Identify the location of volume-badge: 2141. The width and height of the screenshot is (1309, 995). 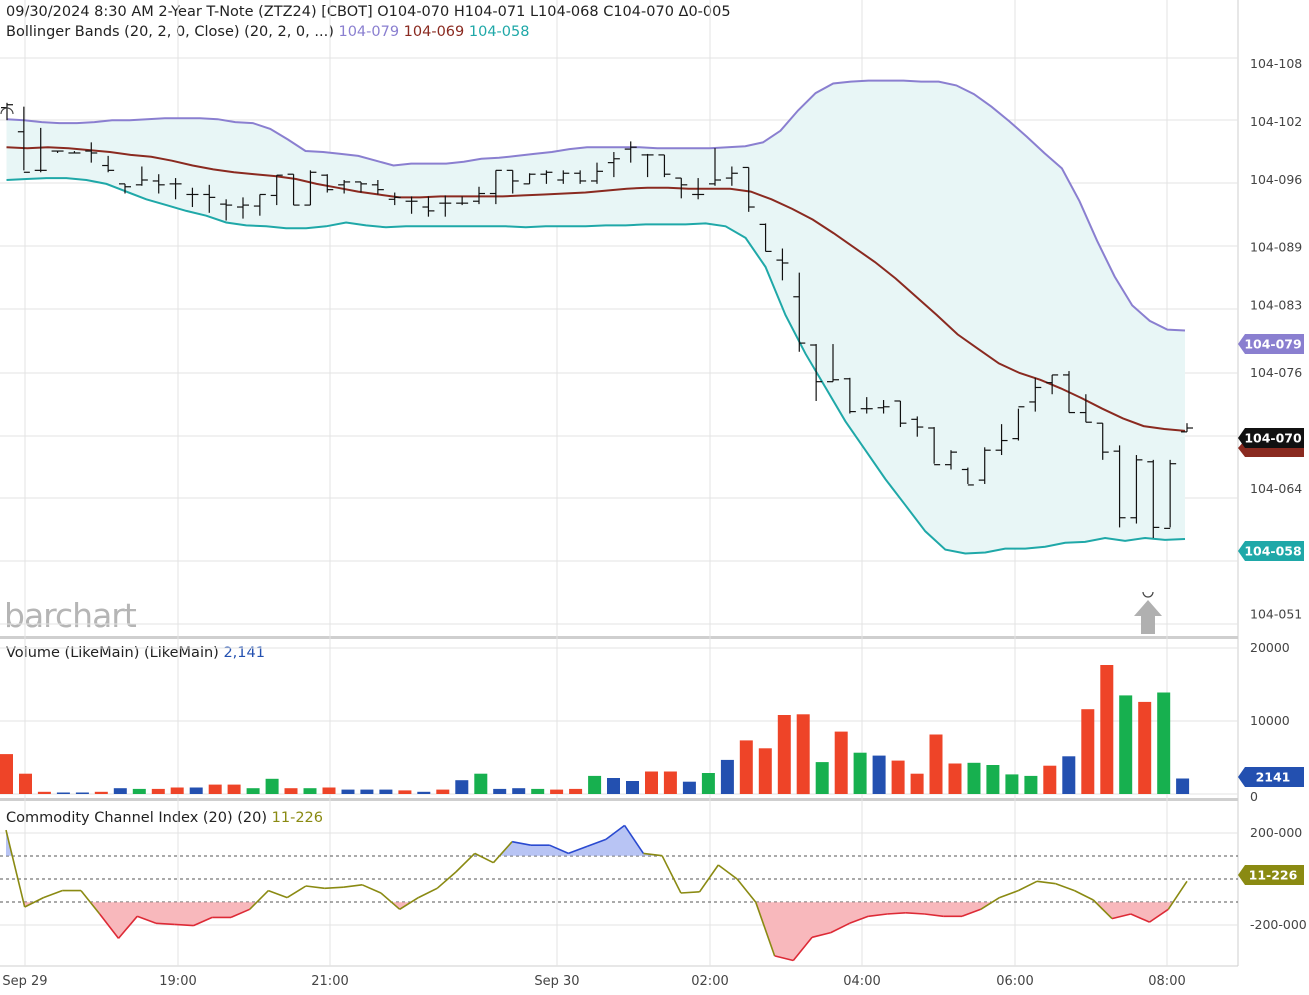
(1271, 777).